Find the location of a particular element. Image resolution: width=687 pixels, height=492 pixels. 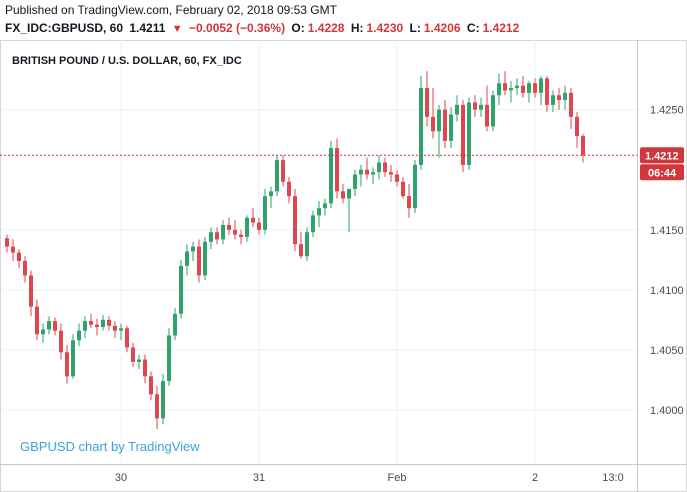

last-price-tag-text: 1.4212 is located at coordinates (662, 156).